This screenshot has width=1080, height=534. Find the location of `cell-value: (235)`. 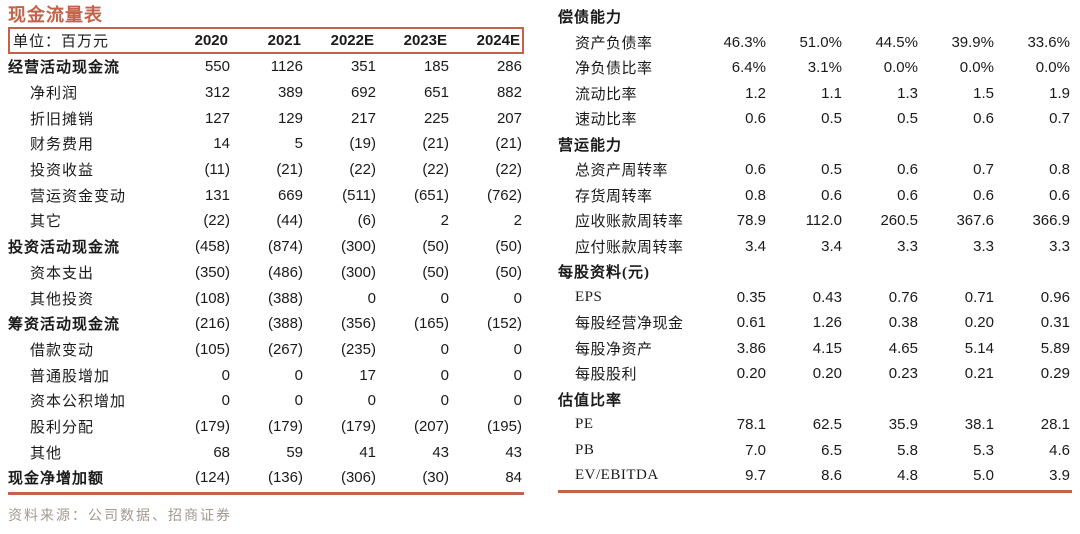

cell-value: (235) is located at coordinates (358, 349).